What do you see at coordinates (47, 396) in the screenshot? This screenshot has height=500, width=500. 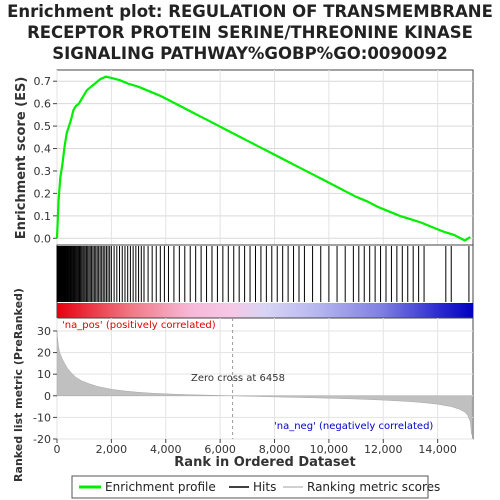 I see `metric-y-tick-label: 0` at bounding box center [47, 396].